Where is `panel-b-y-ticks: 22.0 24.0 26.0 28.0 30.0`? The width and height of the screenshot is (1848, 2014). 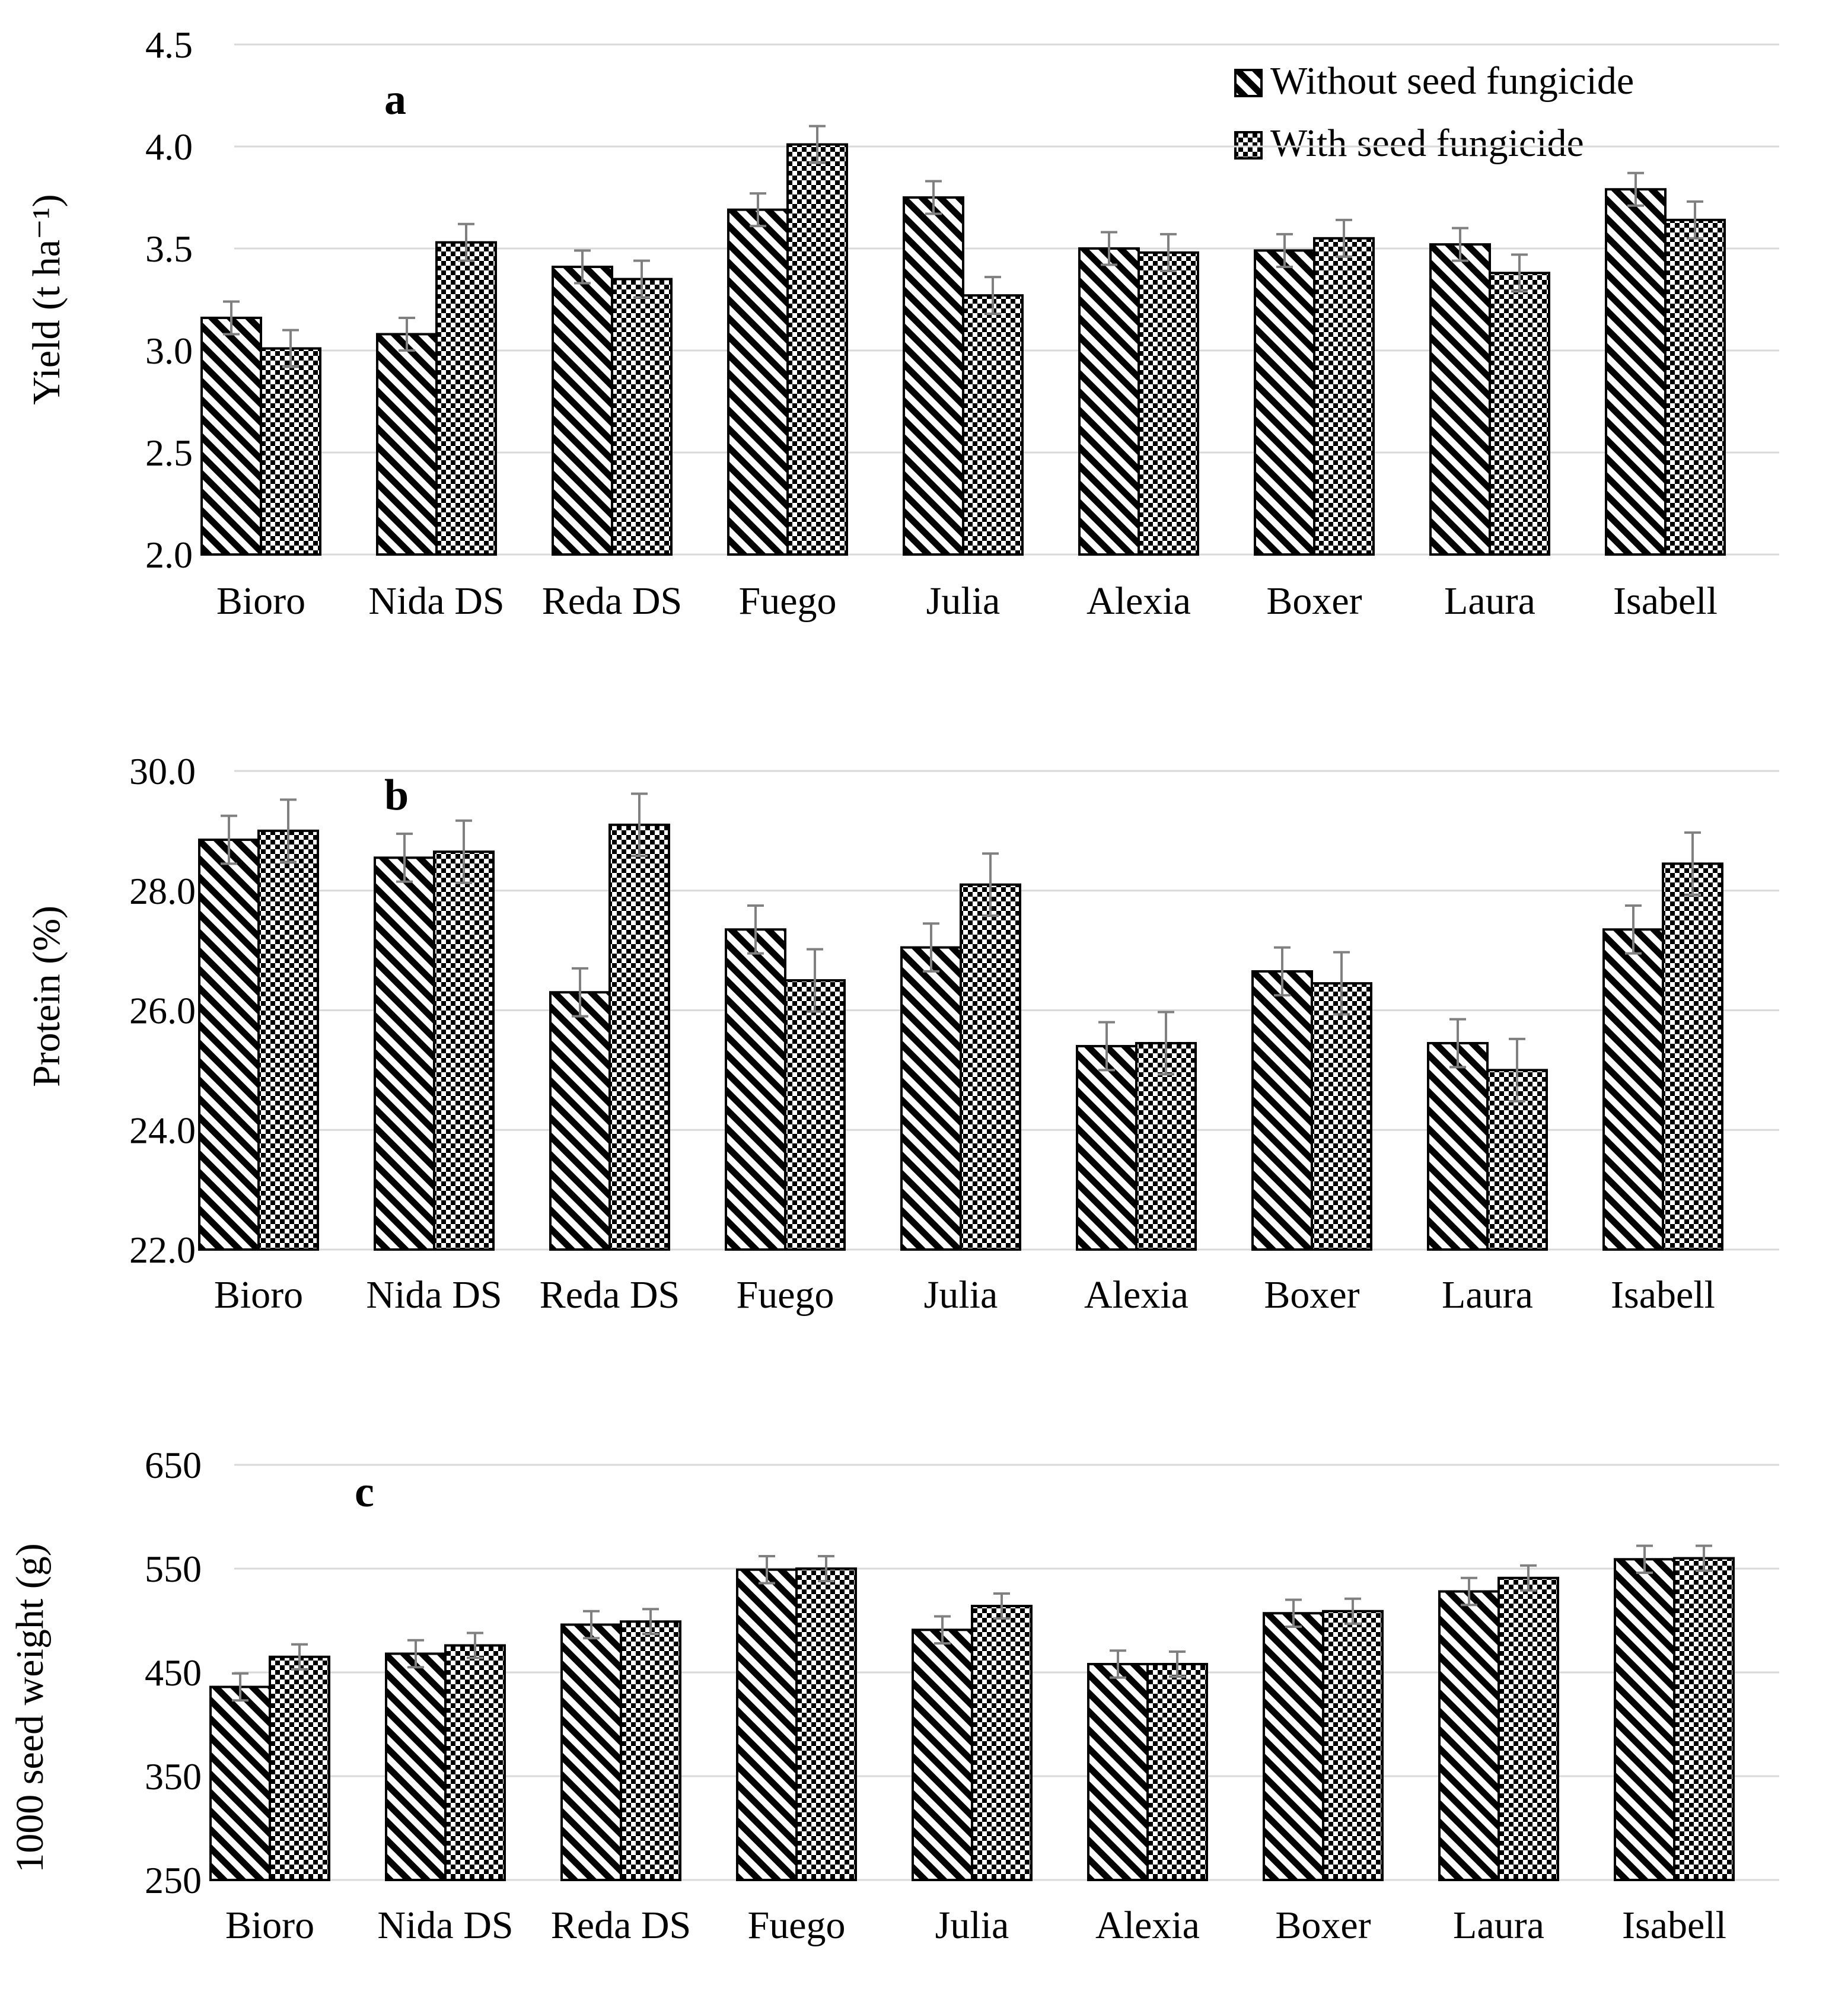 panel-b-y-ticks: 22.0 24.0 26.0 28.0 30.0 is located at coordinates (162, 1010).